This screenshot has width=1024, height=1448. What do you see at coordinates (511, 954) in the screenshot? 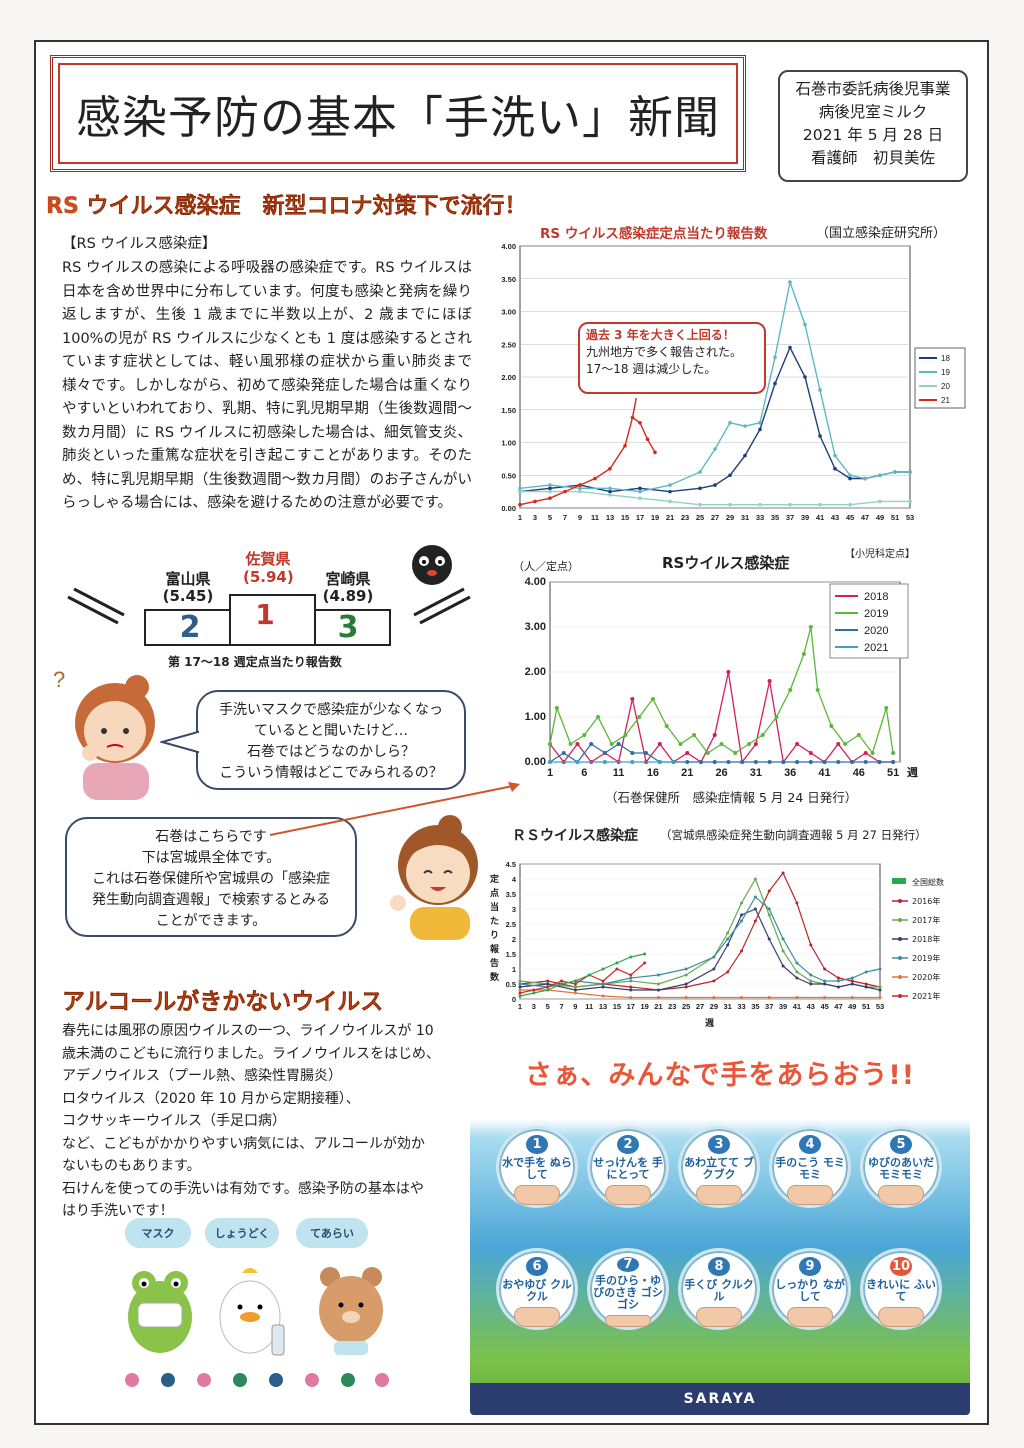
I see `y-tick-label: 1.5` at bounding box center [511, 954].